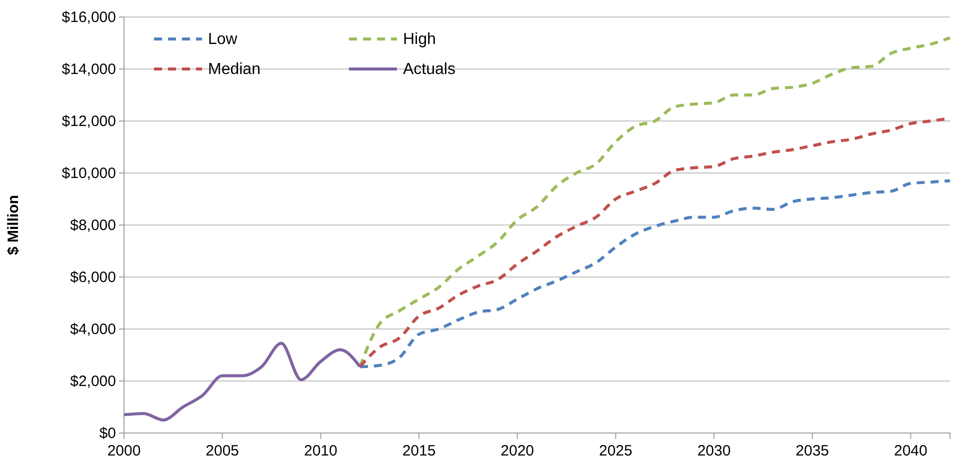 The height and width of the screenshot is (473, 954). I want to click on y-tick-label: $8,000, so click(93, 225).